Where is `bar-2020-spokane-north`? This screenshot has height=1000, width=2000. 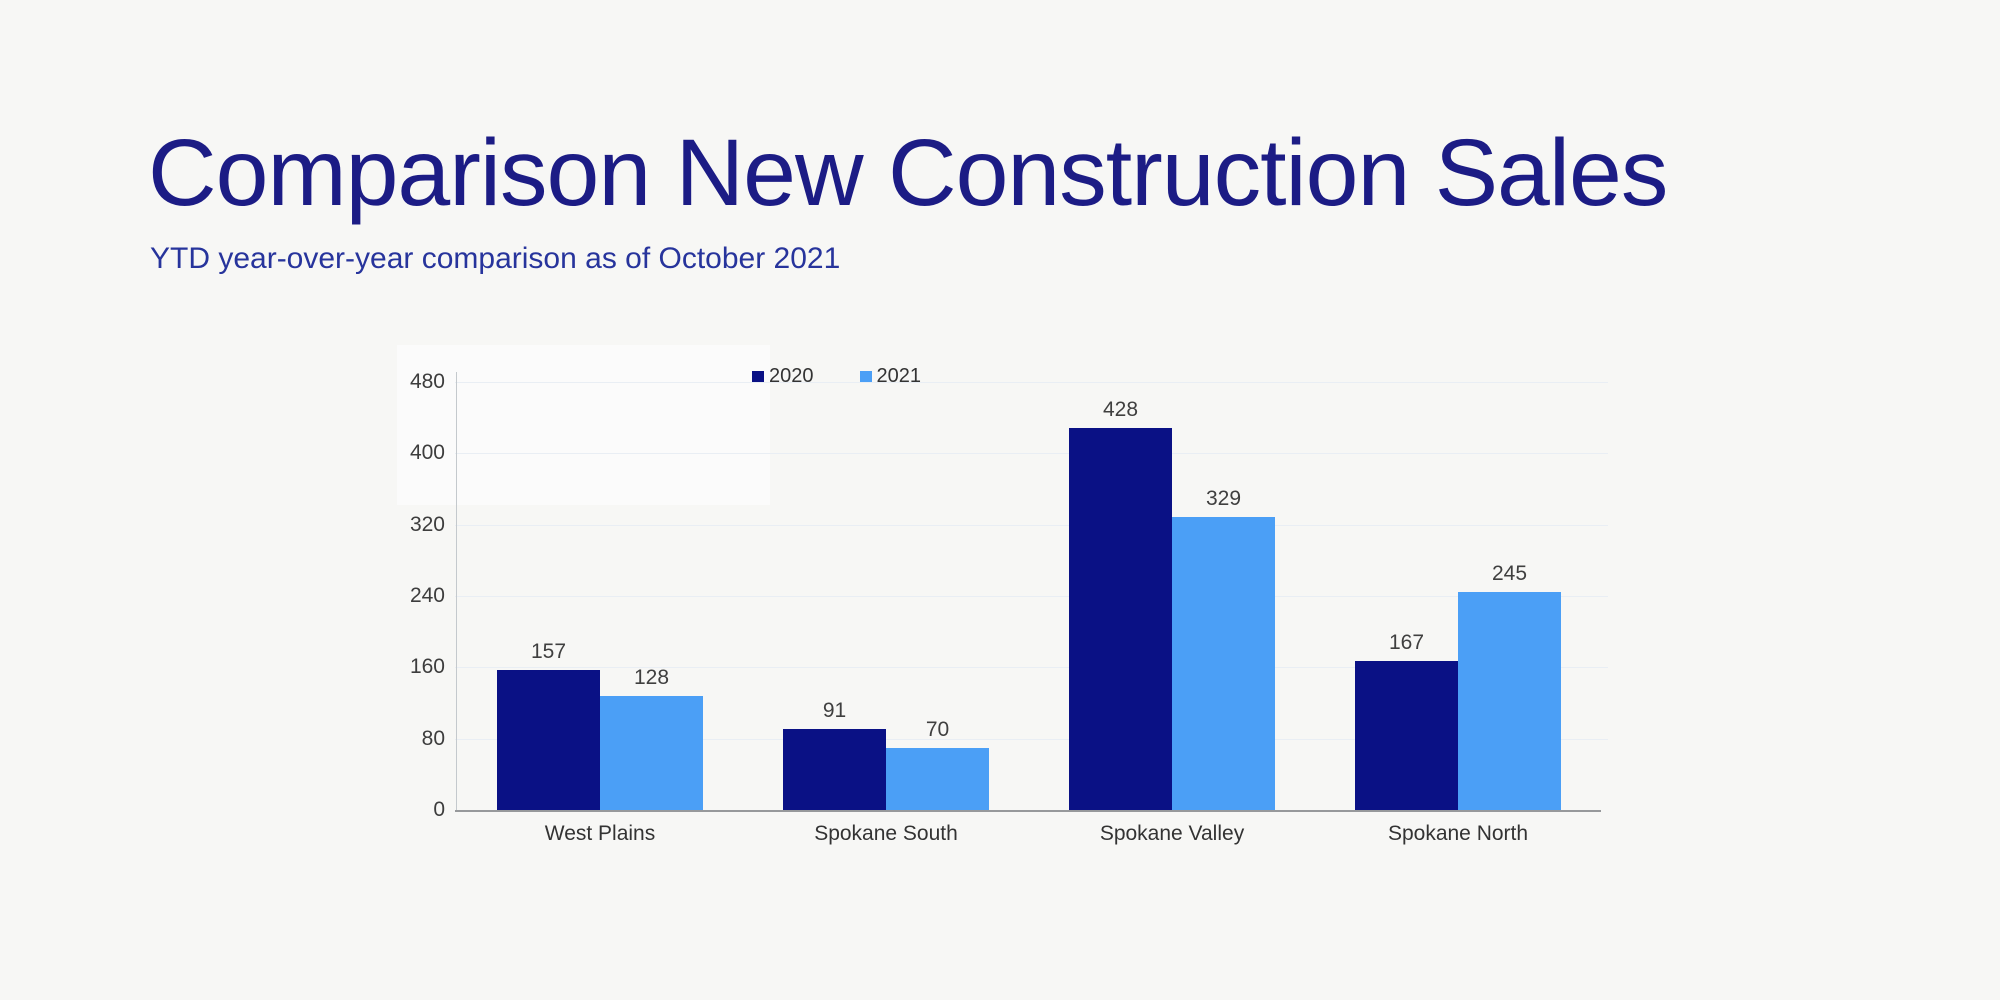 bar-2020-spokane-north is located at coordinates (1406, 735).